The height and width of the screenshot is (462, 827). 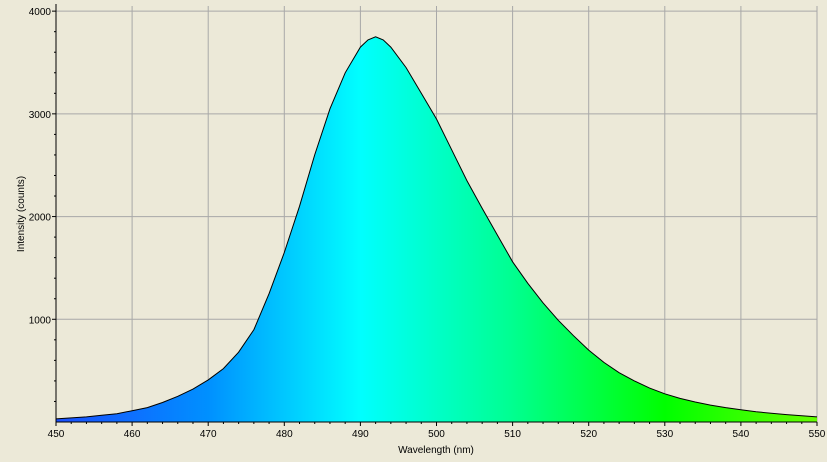 What do you see at coordinates (40, 320) in the screenshot?
I see `y-tick-label-1000: 1000` at bounding box center [40, 320].